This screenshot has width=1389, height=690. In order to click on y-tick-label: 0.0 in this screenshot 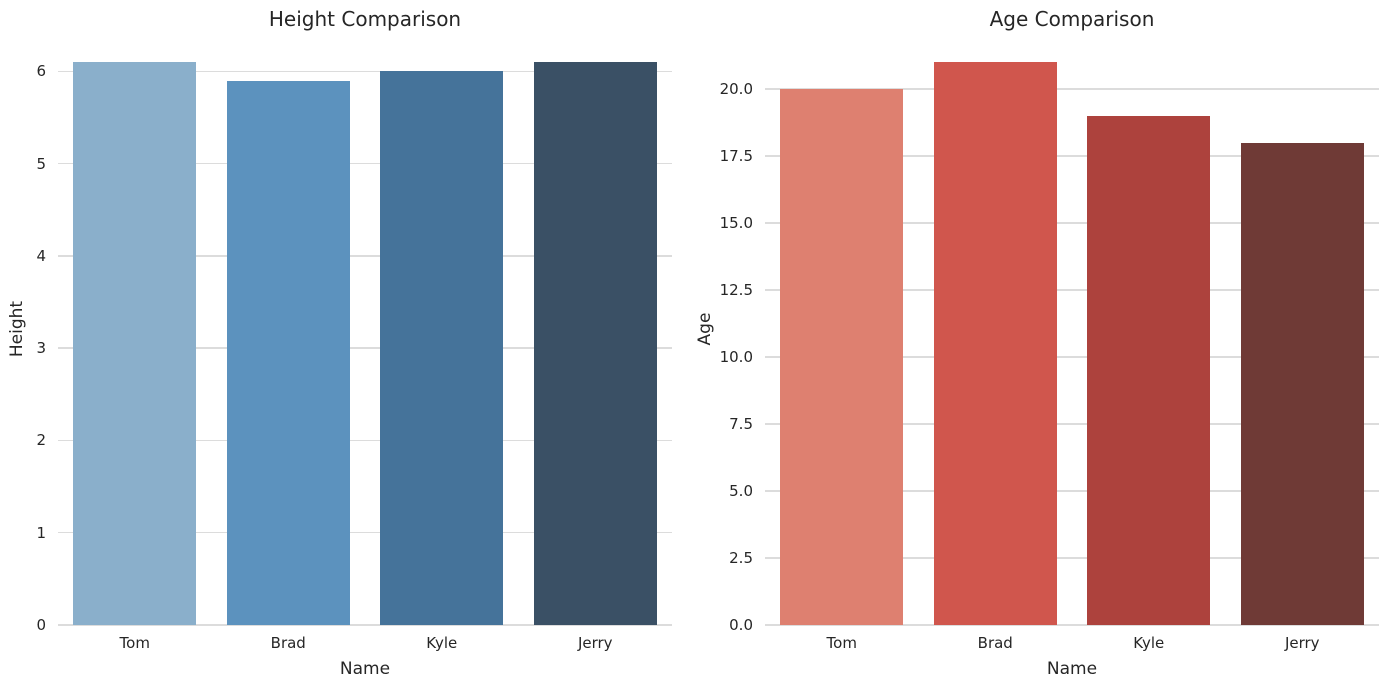, I will do `click(741, 625)`.